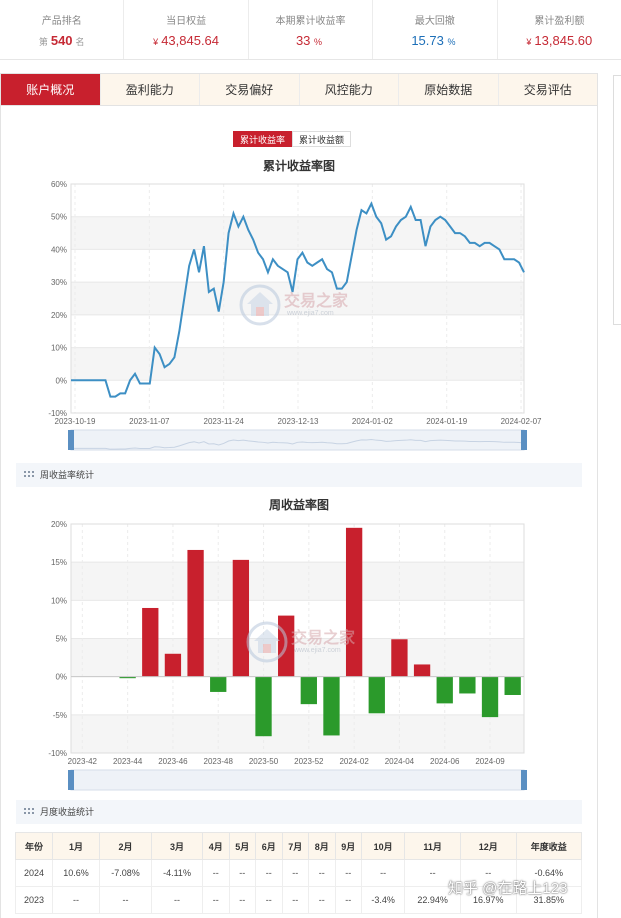 This screenshot has width=621, height=918. Describe the element at coordinates (263, 139) in the screenshot. I see `toggle-rate-button: 累计收益率` at that location.